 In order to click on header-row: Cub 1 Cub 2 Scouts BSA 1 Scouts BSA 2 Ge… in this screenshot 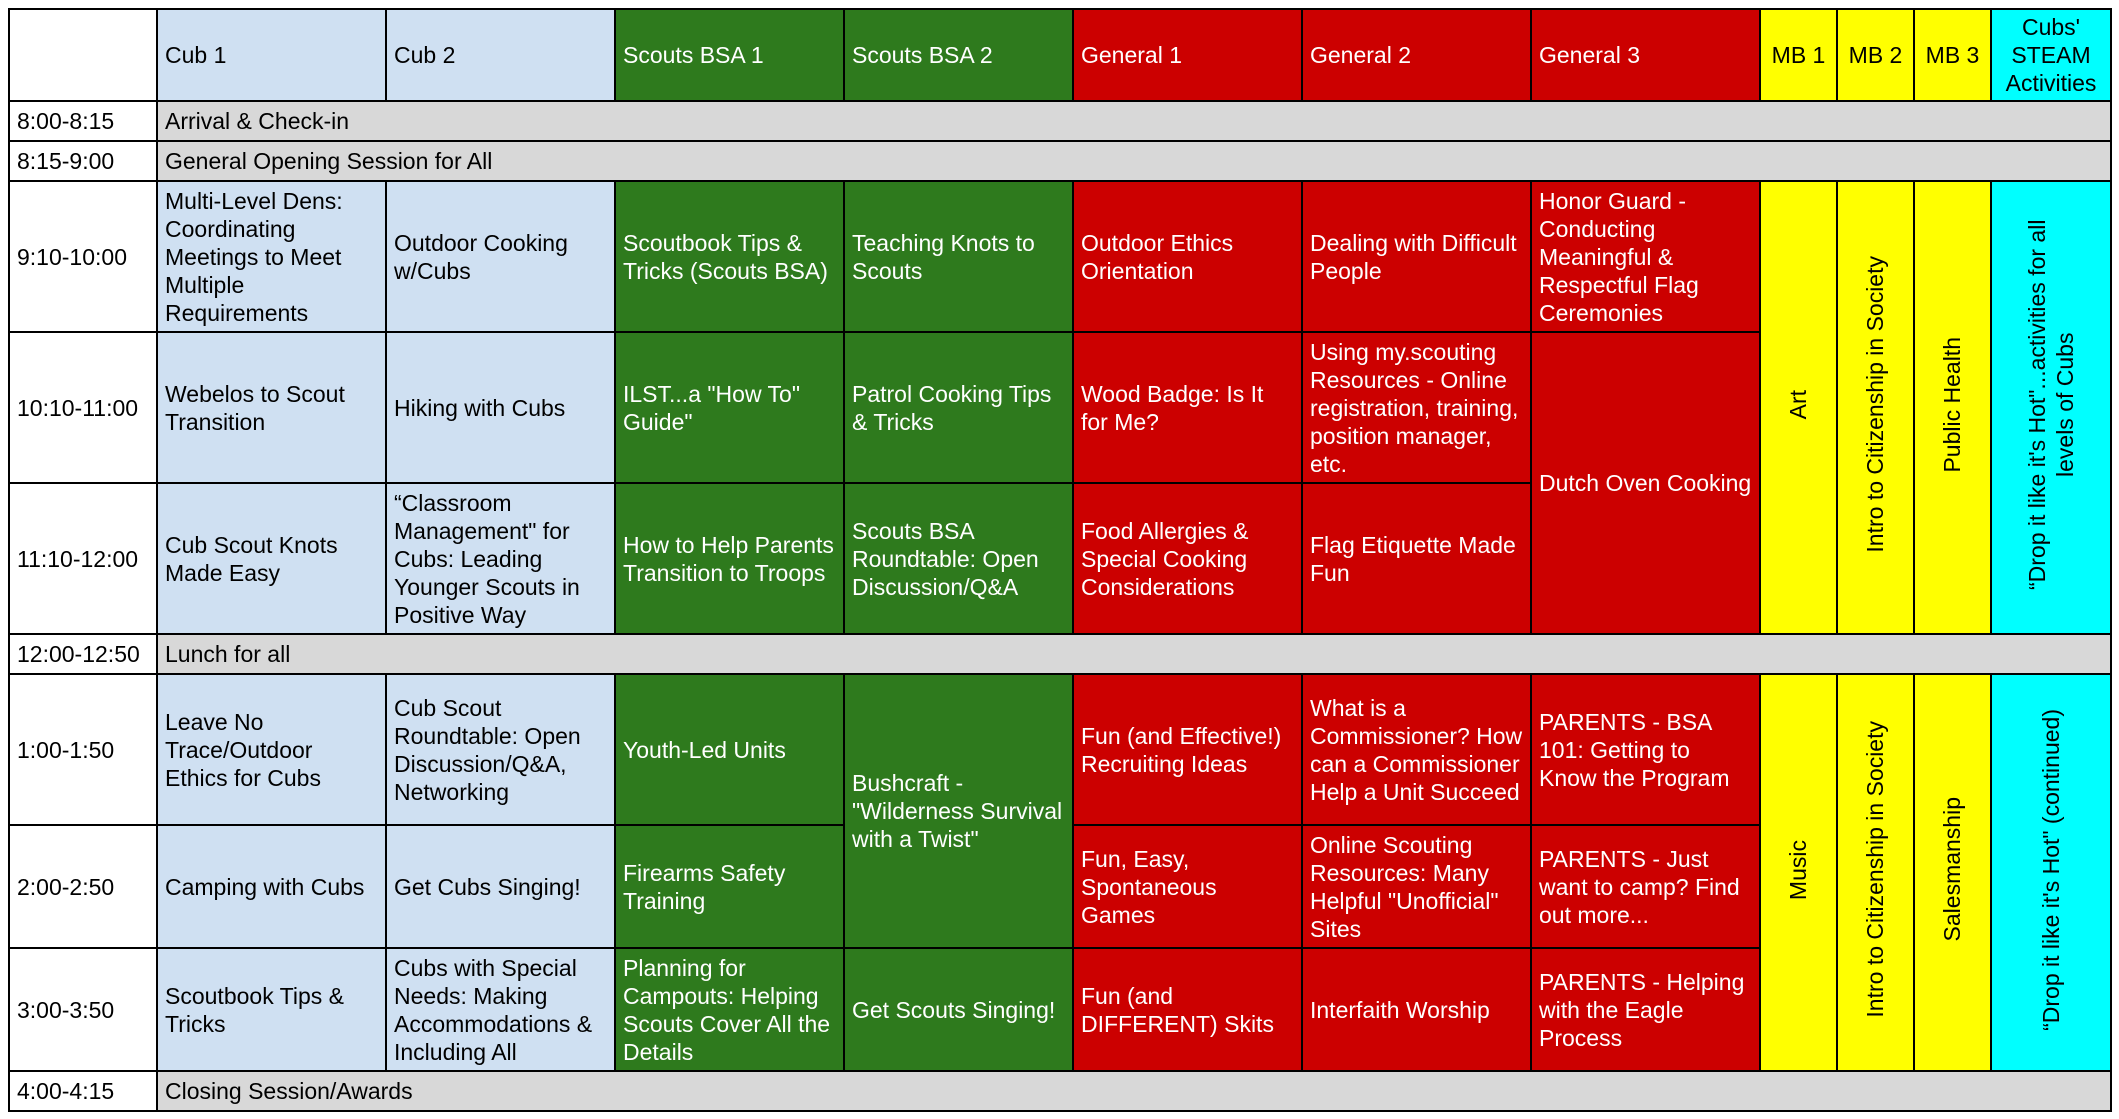, I will do `click(1060, 55)`.